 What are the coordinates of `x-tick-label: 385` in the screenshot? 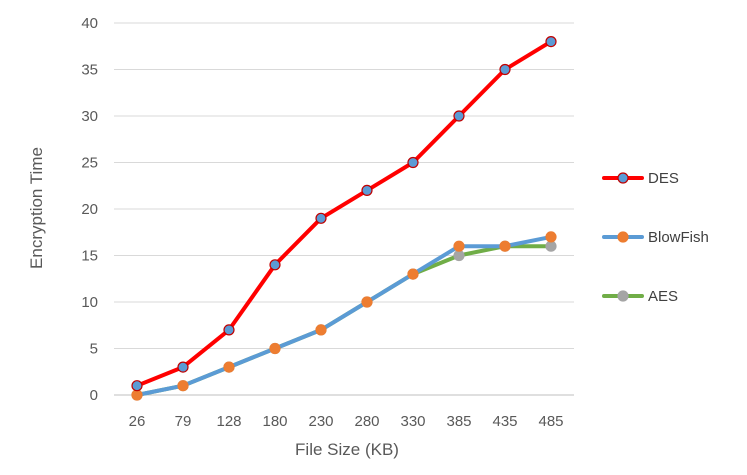 It's located at (458, 421).